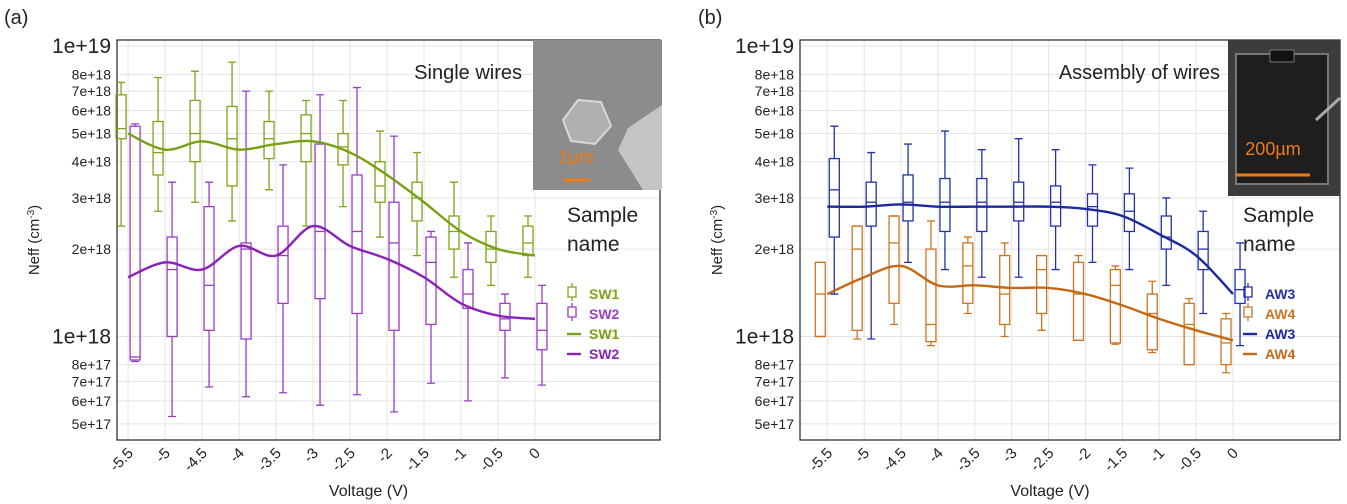 The width and height of the screenshot is (1347, 504). I want to click on legend-box-icon, so click(572, 292).